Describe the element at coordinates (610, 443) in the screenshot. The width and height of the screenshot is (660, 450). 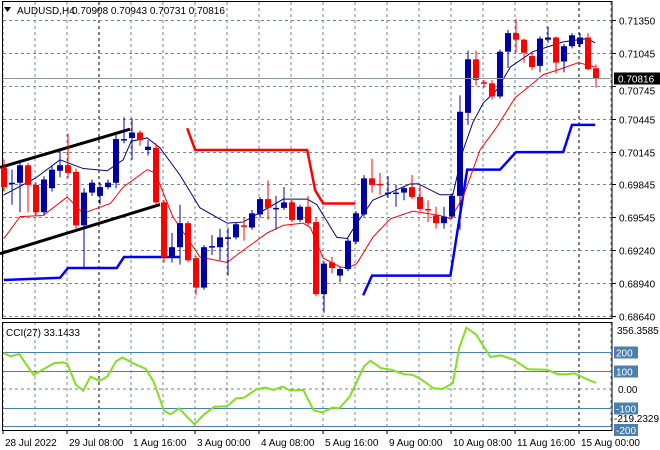
I see `time-tick-label: 15 Aug 00:00` at that location.